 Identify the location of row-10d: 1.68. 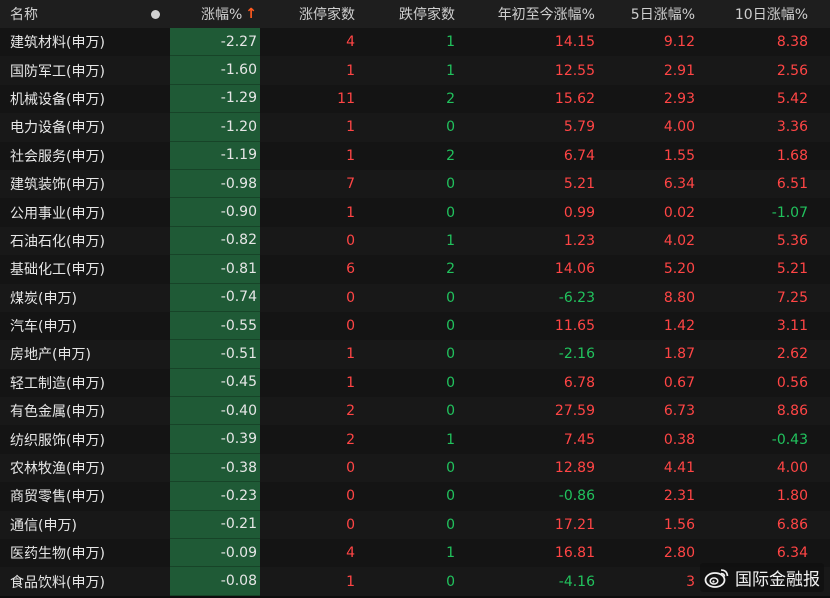
(792, 155).